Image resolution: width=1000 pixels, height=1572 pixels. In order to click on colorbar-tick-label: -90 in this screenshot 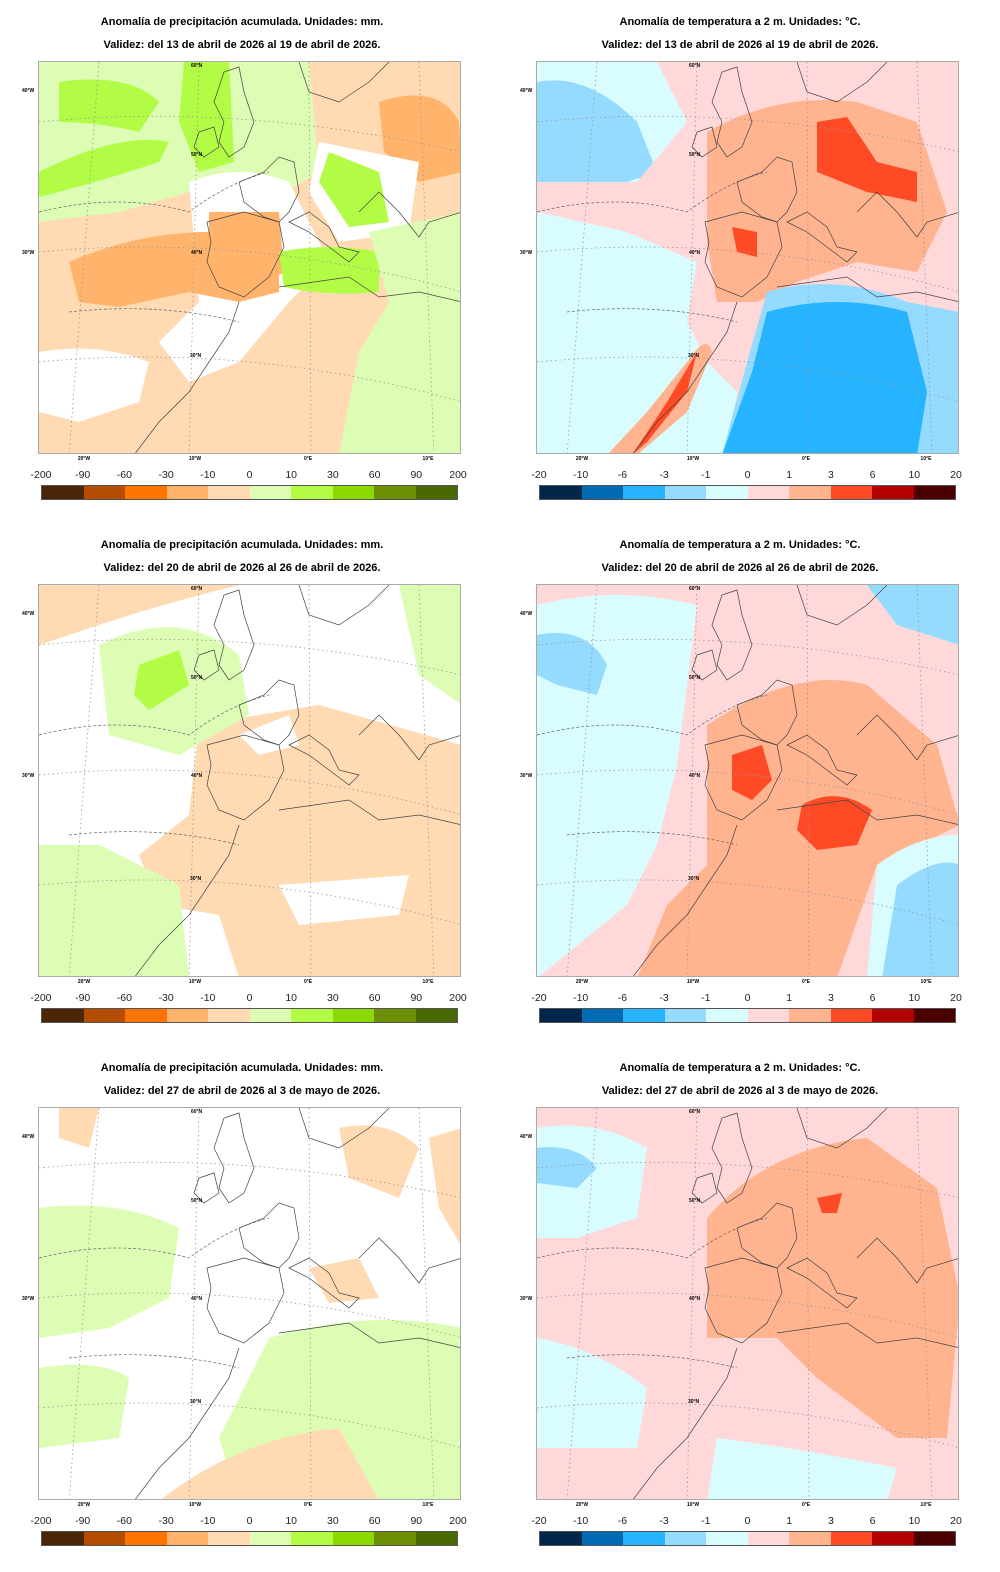, I will do `click(83, 475)`.